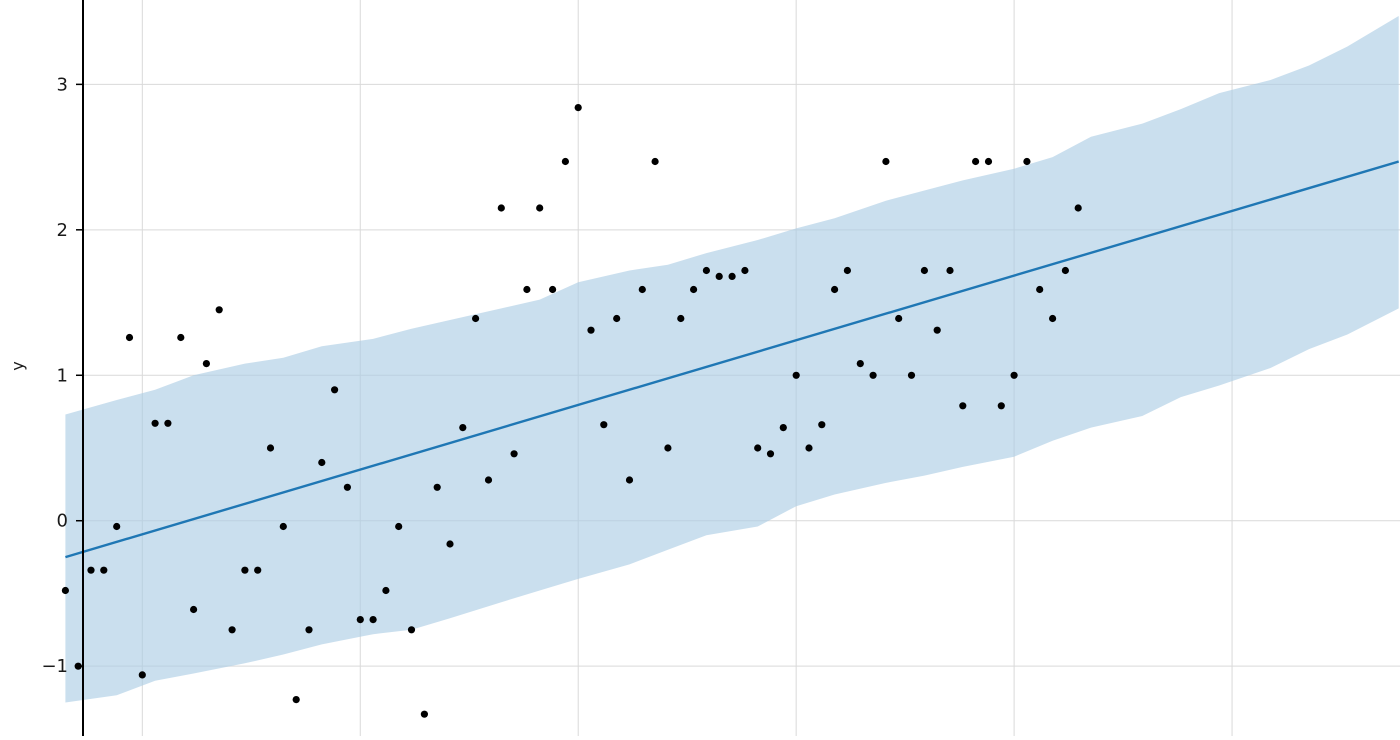 The height and width of the screenshot is (740, 1400). I want to click on y-tick-label-0: −1, so click(54, 666).